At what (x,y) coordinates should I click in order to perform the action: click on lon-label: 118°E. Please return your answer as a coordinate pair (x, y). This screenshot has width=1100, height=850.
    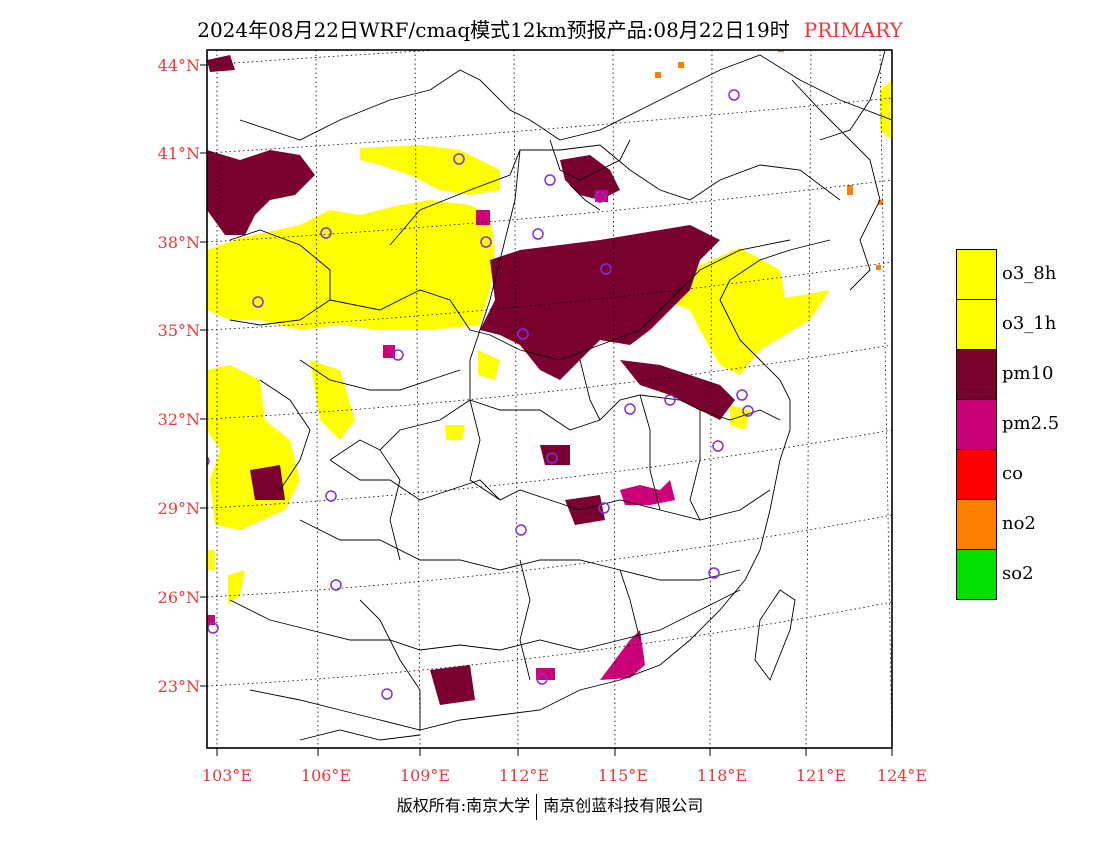
    Looking at the image, I should click on (722, 775).